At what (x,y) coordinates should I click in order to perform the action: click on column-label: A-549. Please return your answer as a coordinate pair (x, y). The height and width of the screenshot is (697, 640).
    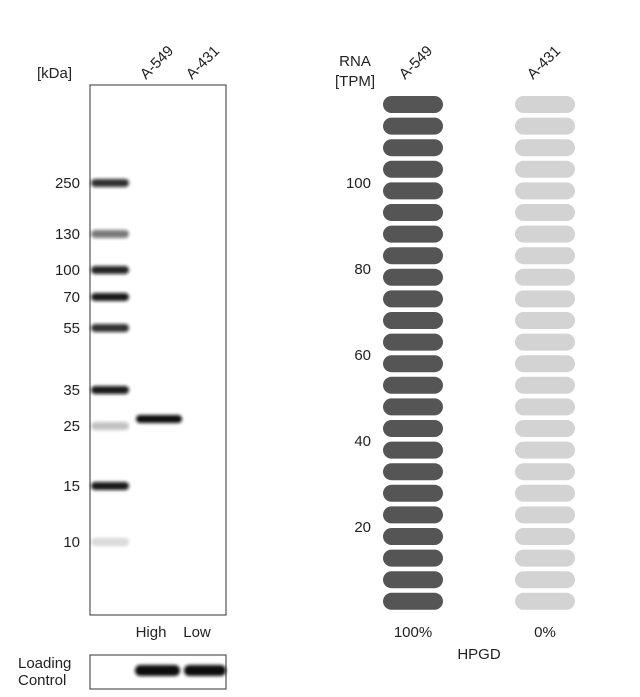
    Looking at the image, I should click on (416, 63).